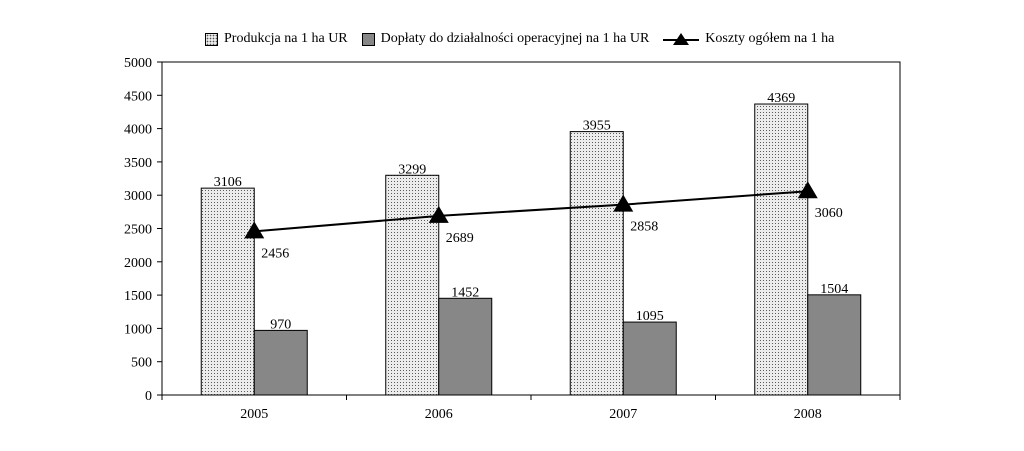  Describe the element at coordinates (138, 163) in the screenshot. I see `y-tick-label: 3500` at that location.